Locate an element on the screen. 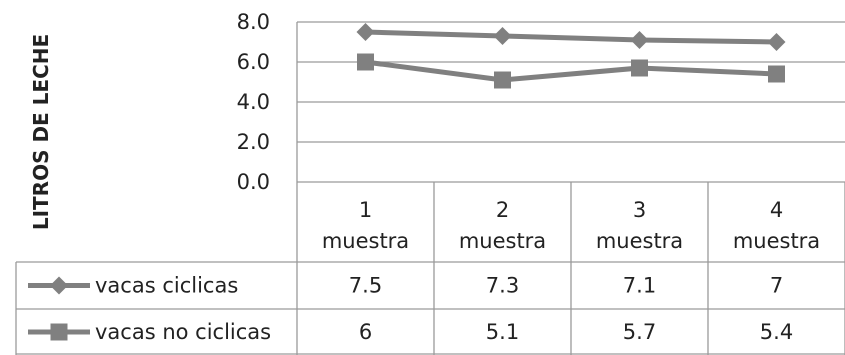 This screenshot has height=355, width=845. y-tick-label: 4.0 is located at coordinates (253, 102).